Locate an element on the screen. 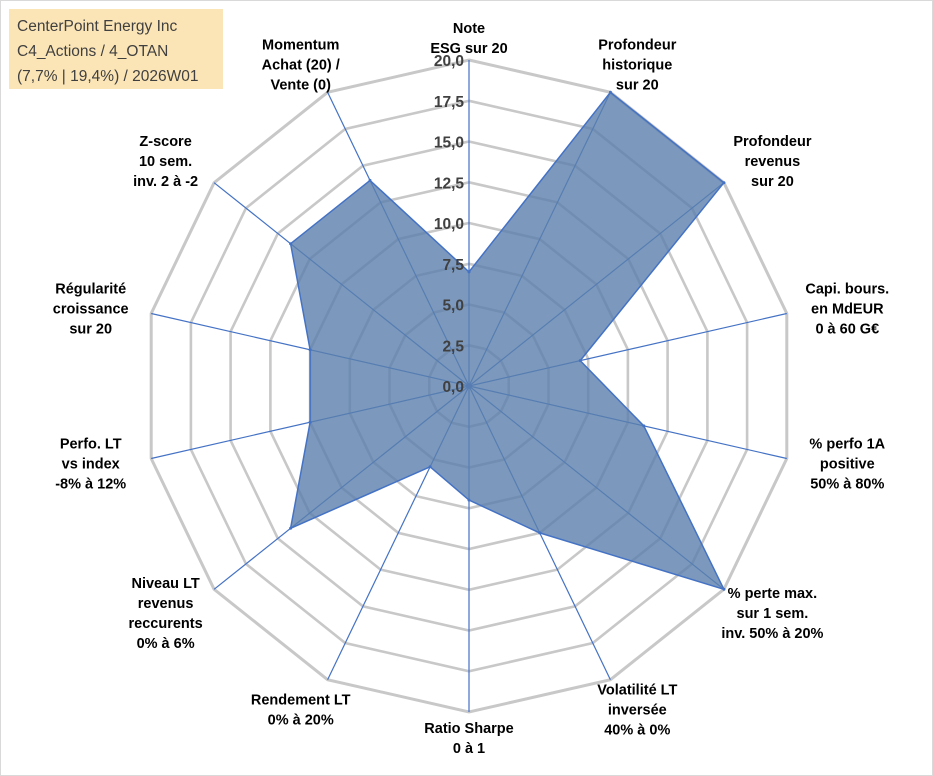 This screenshot has width=933, height=776. axis-label-line: inversée is located at coordinates (637, 711).